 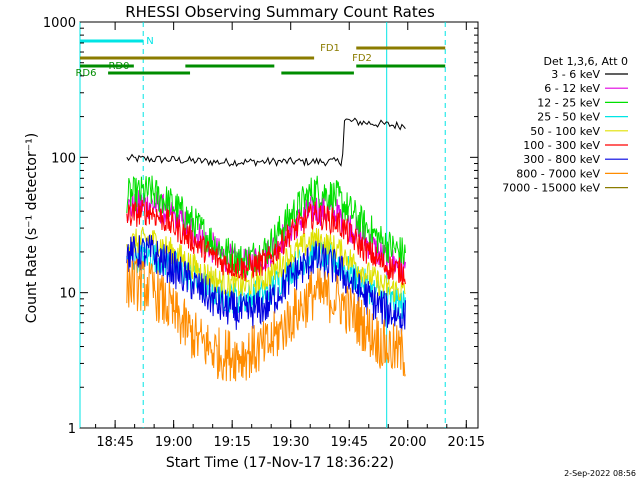 I want to click on x-tick-label: 19:45, so click(x=349, y=442).